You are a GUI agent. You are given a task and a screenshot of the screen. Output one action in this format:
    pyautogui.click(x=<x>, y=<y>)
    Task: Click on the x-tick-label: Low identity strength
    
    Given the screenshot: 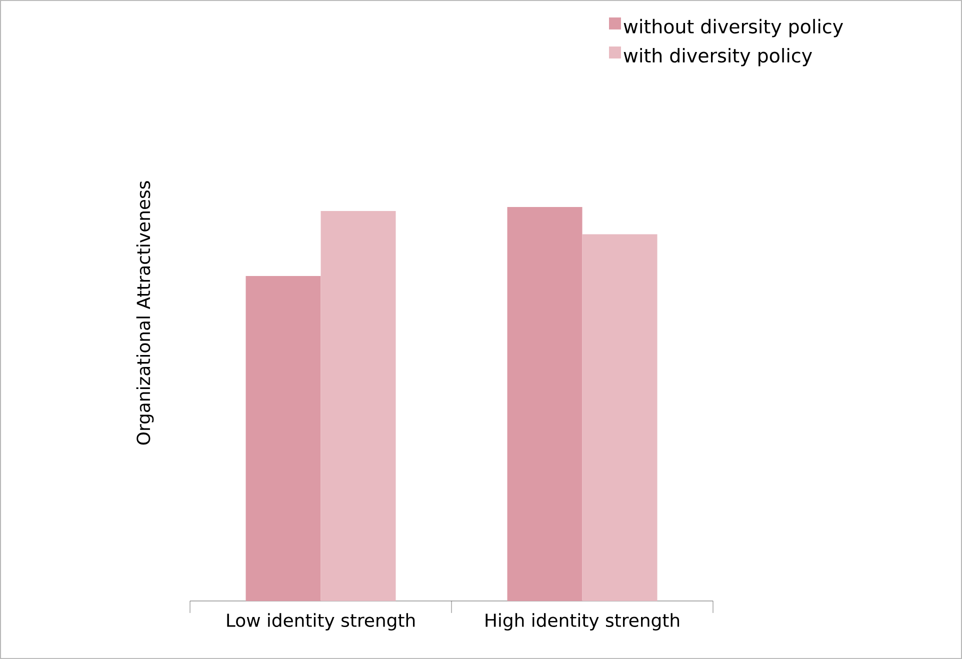 What is the action you would take?
    pyautogui.click(x=321, y=622)
    